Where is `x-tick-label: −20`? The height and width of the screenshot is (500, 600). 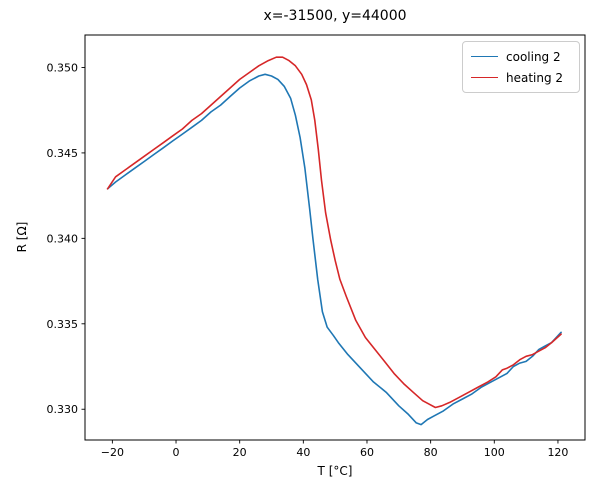
x-tick-label: −20 is located at coordinates (112, 452).